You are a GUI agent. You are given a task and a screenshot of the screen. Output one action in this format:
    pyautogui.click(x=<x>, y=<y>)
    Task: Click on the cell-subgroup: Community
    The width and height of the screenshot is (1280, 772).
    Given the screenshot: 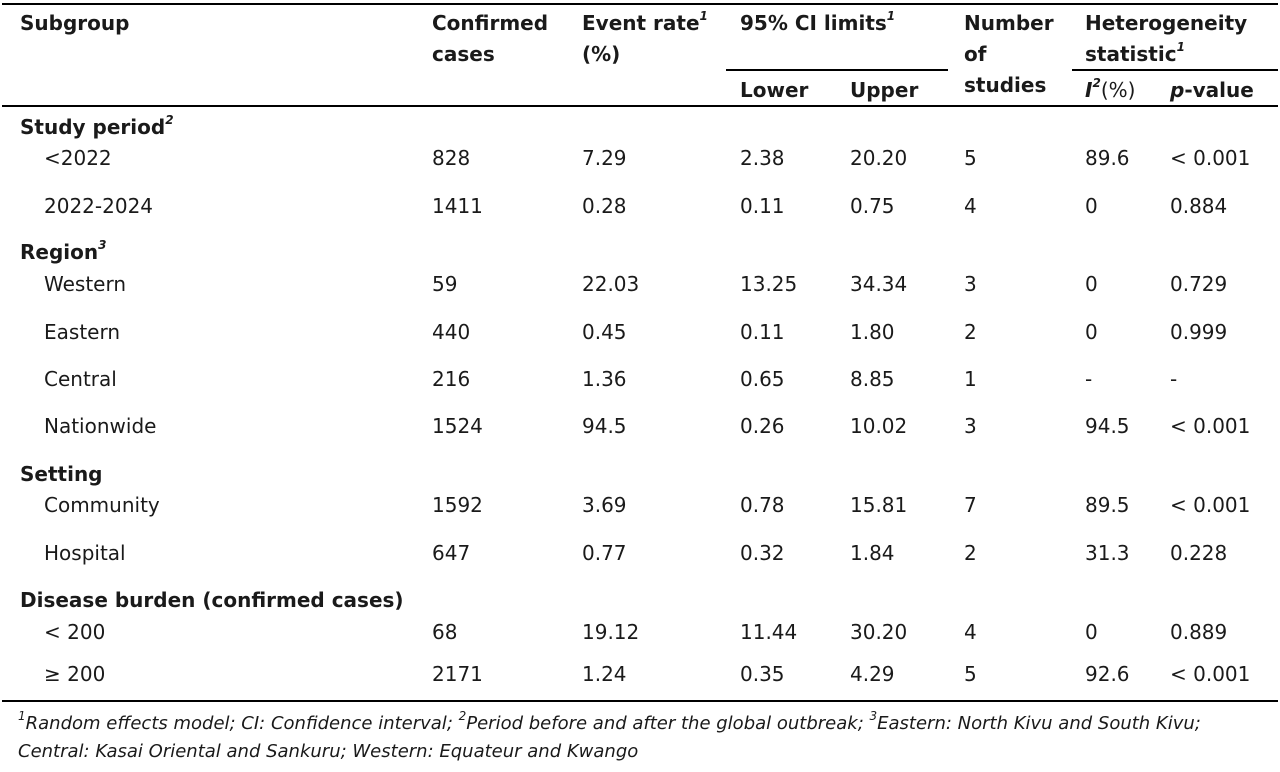 What is the action you would take?
    pyautogui.click(x=102, y=505)
    